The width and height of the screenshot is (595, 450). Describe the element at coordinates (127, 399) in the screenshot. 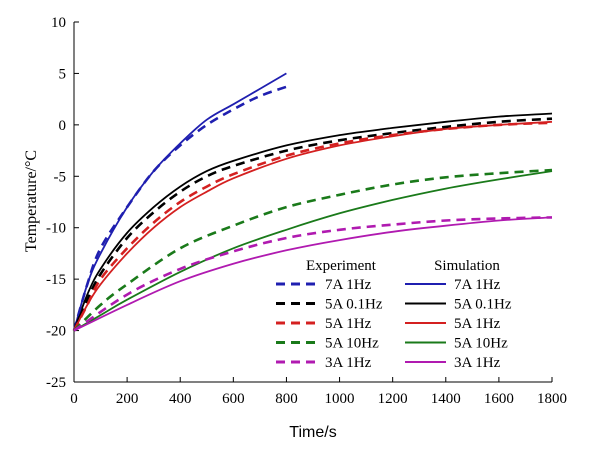

I see `x-tick-label: 200` at that location.